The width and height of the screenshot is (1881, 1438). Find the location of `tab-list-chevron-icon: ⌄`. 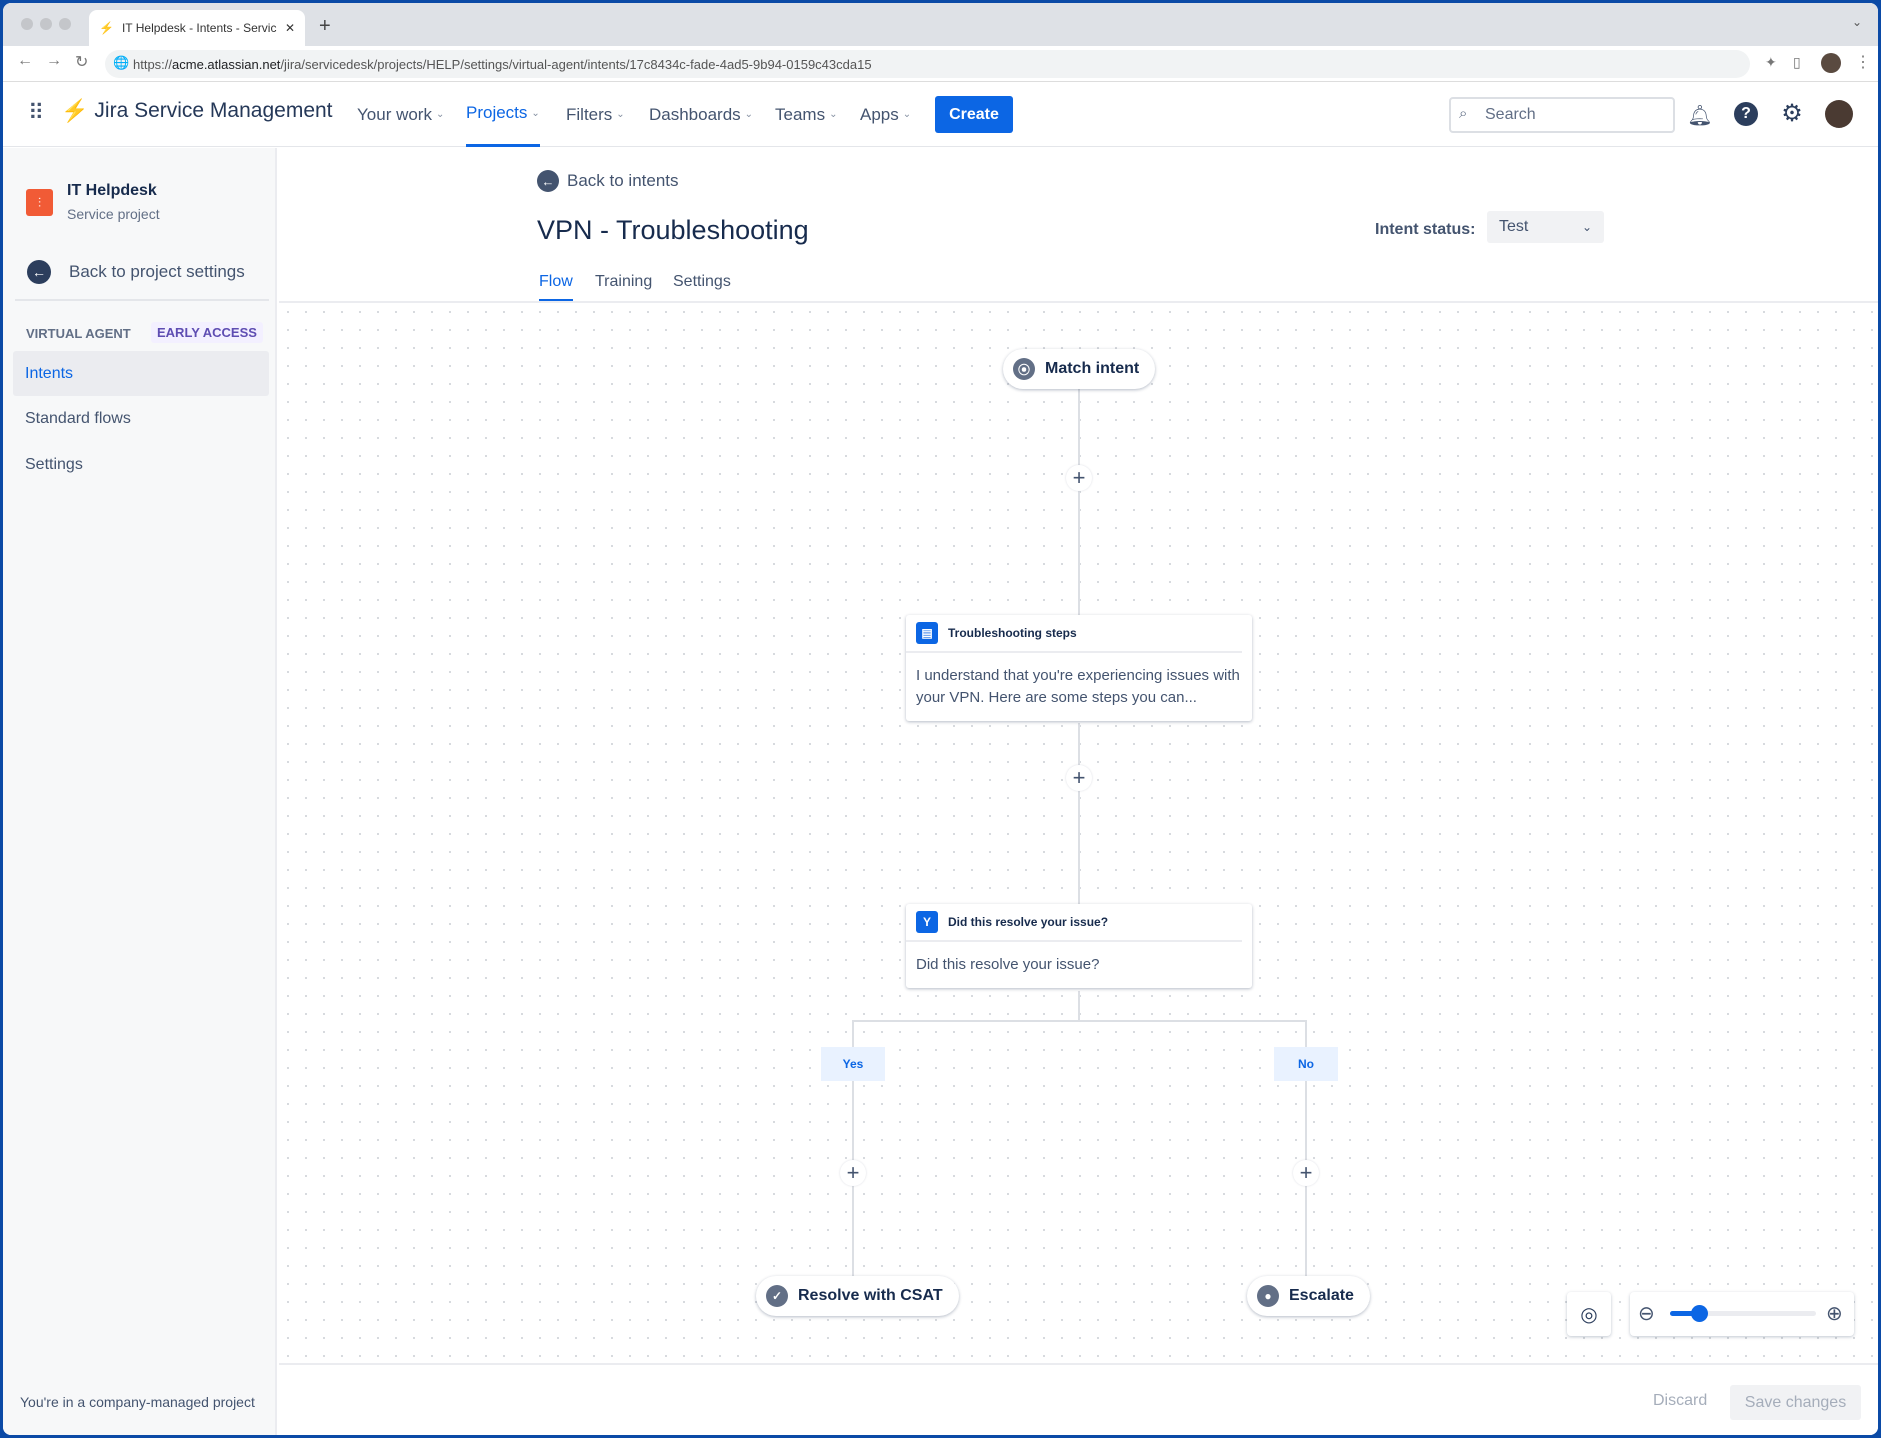

tab-list-chevron-icon: ⌄ is located at coordinates (1856, 22).